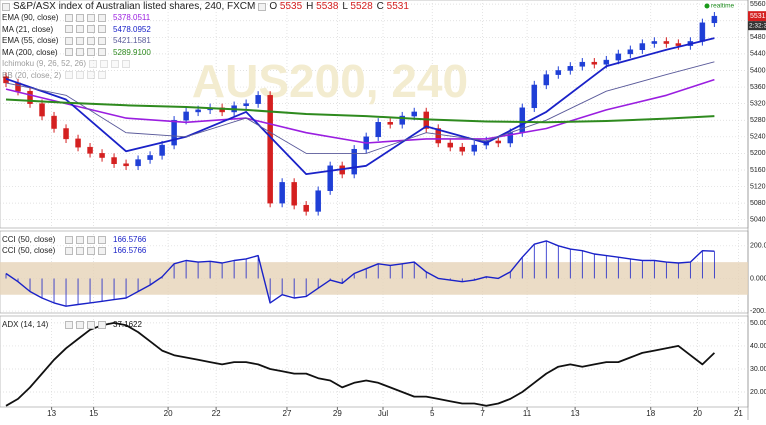 The width and height of the screenshot is (766, 425). I want to click on x-tick-label: Jul, so click(383, 413).